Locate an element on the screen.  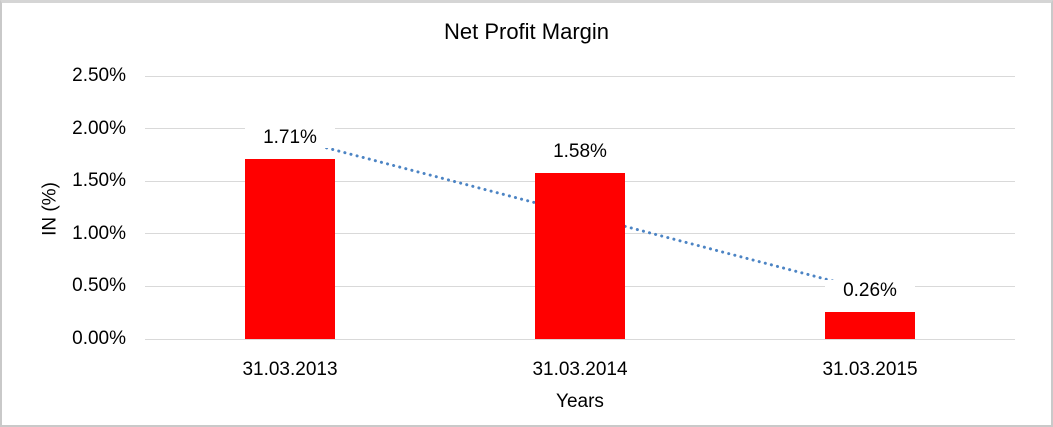
y-tick-label: 2.50% is located at coordinates (99, 75).